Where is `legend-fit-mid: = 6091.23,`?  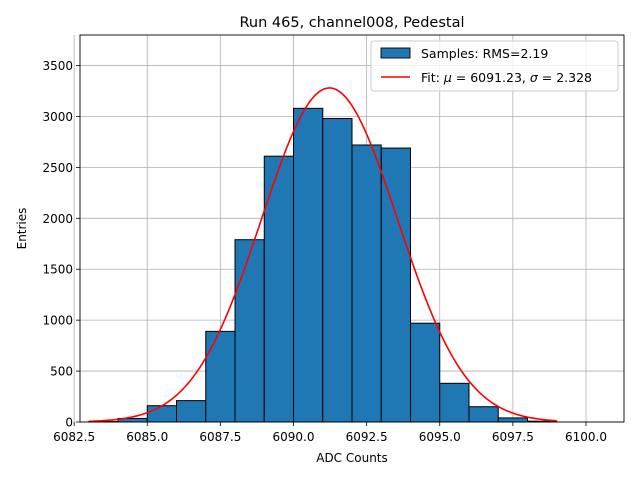 legend-fit-mid: = 6091.23, is located at coordinates (491, 77).